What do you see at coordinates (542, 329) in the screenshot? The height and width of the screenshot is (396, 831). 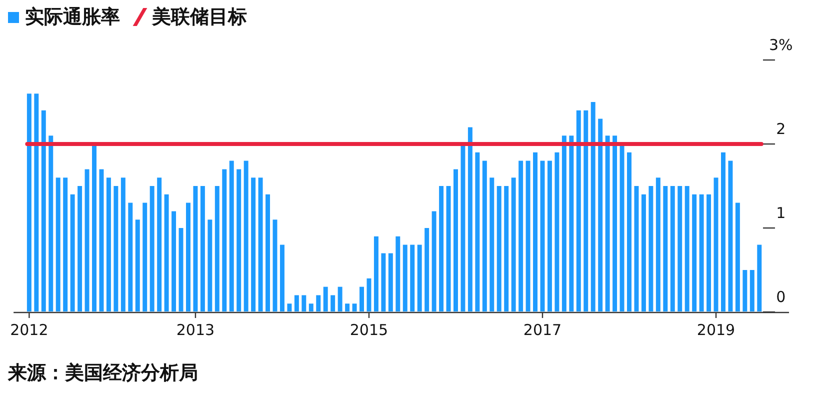 I see `x-tick-label: 2017` at bounding box center [542, 329].